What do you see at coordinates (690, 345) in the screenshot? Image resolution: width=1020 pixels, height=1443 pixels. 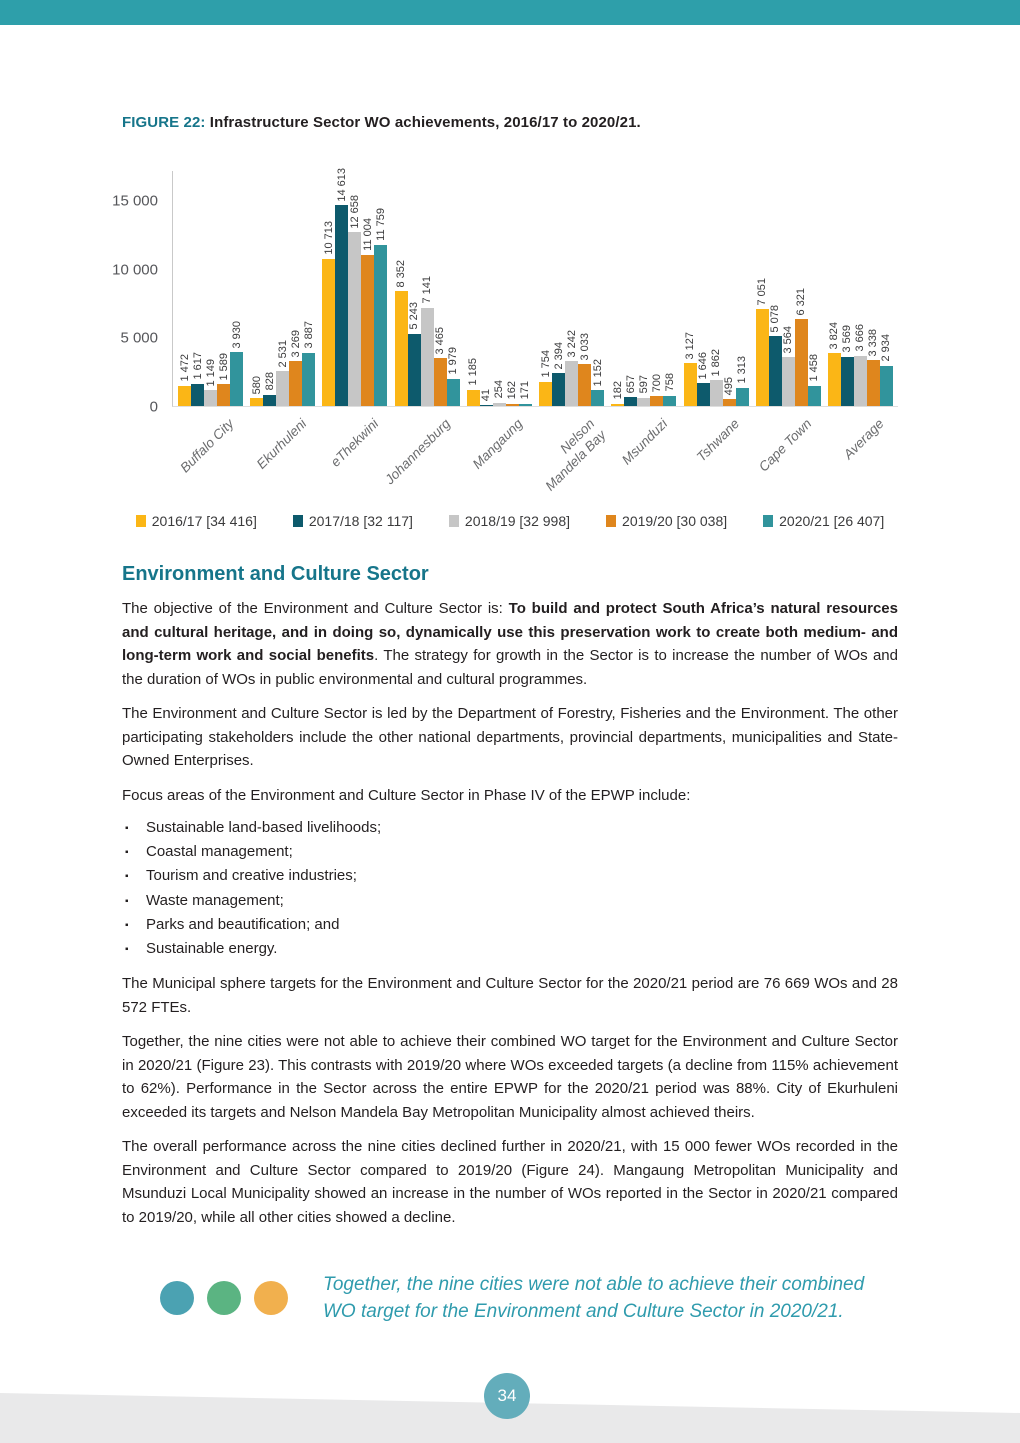 I see `bar-value-label: 3 127` at bounding box center [690, 345].